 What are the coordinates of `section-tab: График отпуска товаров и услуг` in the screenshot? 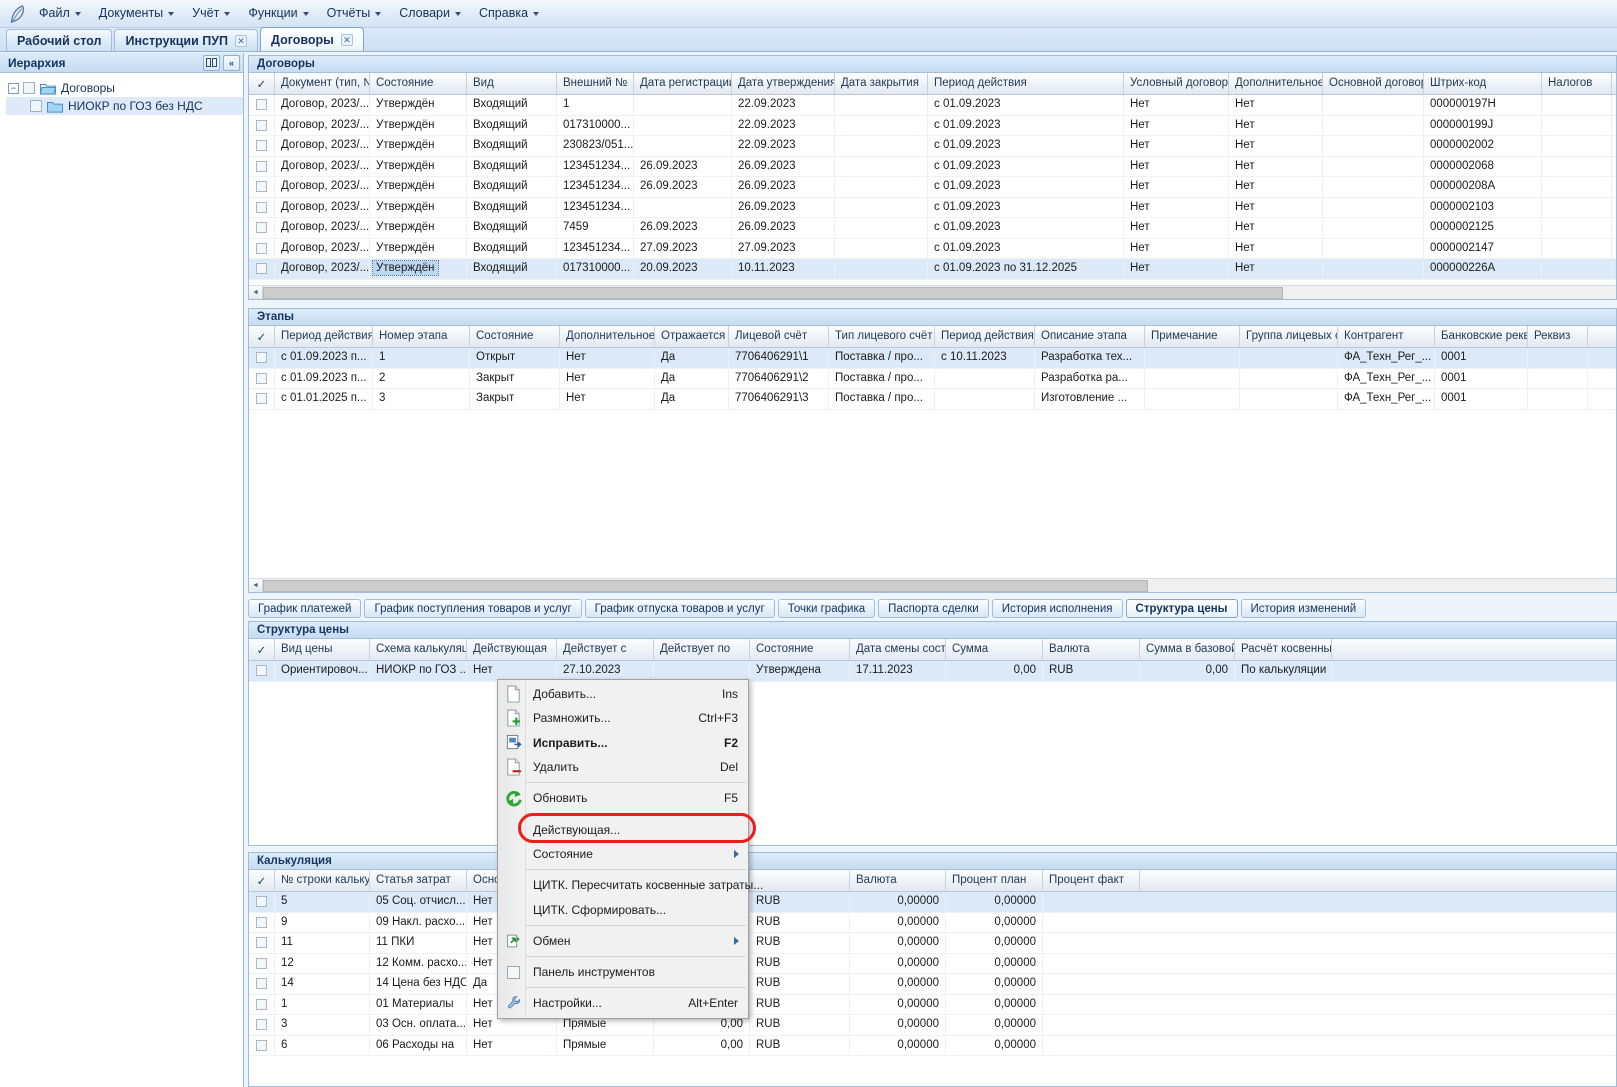 It's located at (679, 608).